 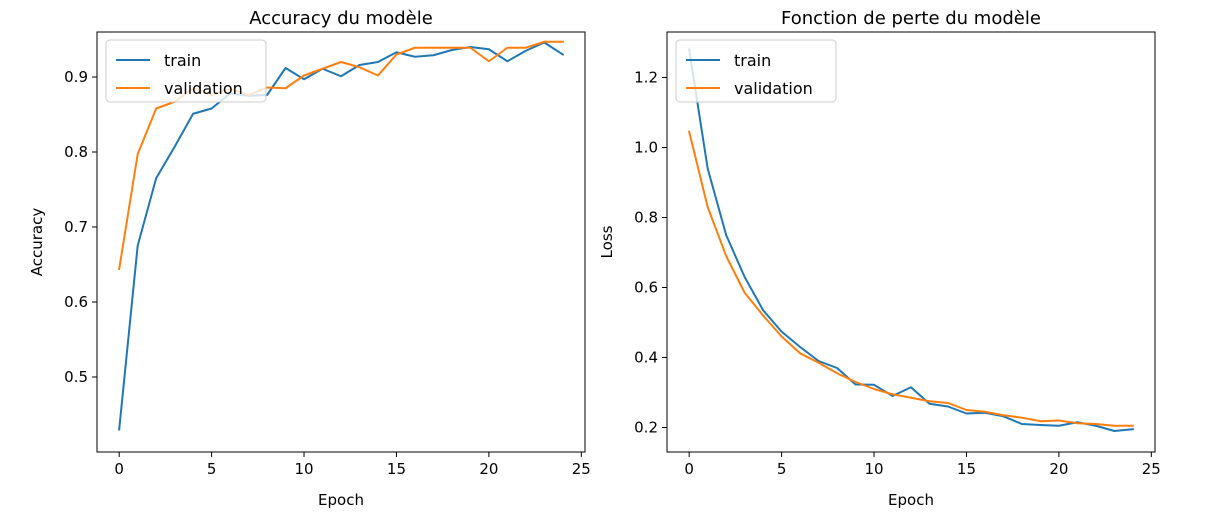 What do you see at coordinates (782, 469) in the screenshot?
I see `loss-xtick-label: 5` at bounding box center [782, 469].